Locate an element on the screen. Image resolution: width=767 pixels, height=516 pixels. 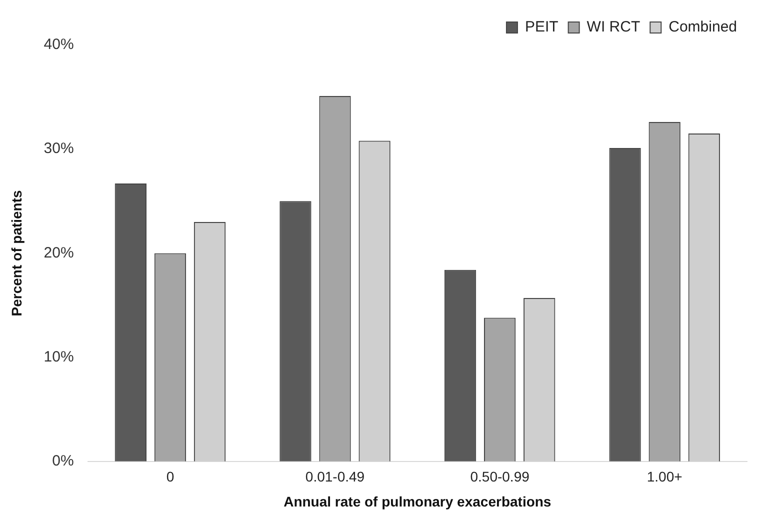
y-tick-label: 0% is located at coordinates (63, 461).